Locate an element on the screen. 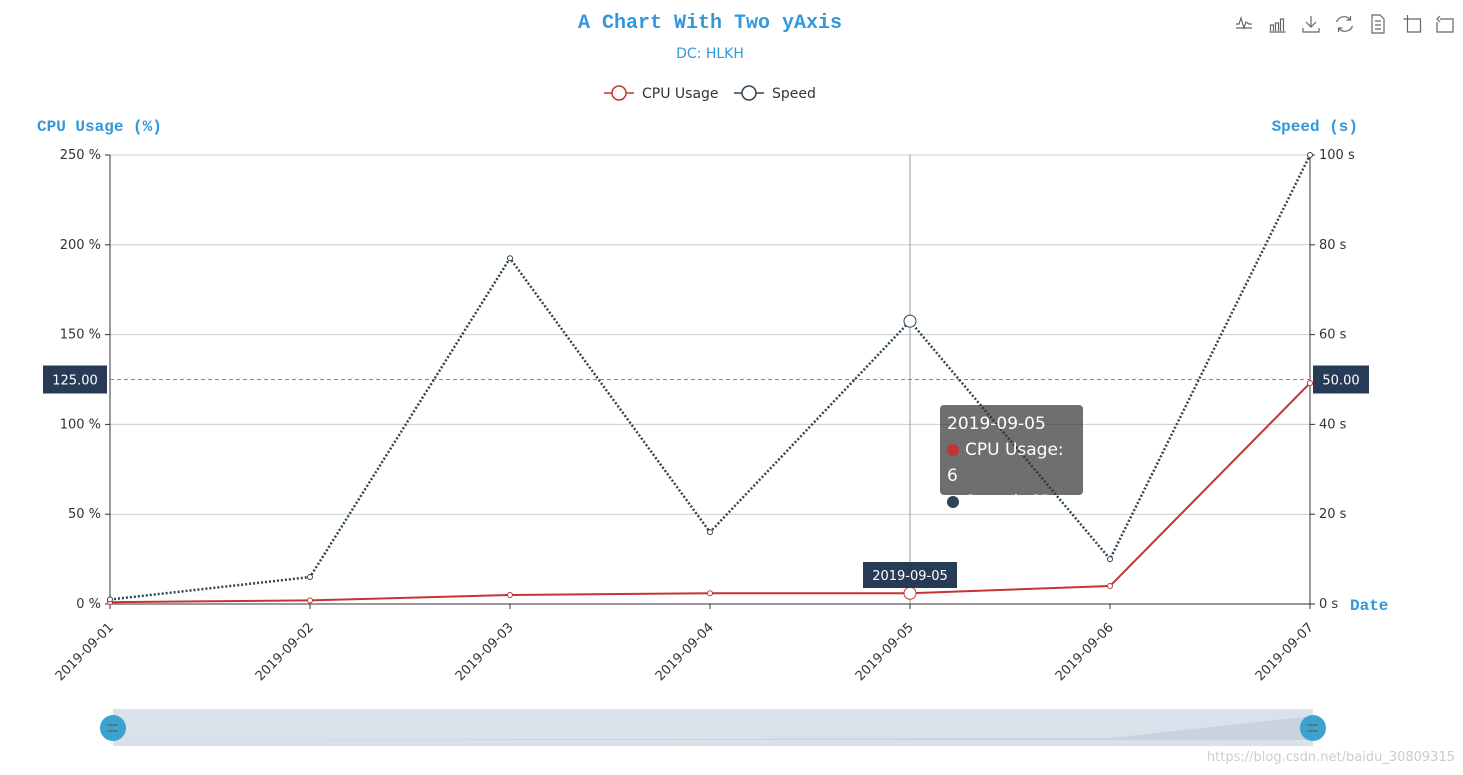 Image resolution: width=1463 pixels, height=775 pixels. refresh-icon is located at coordinates (1344, 24).